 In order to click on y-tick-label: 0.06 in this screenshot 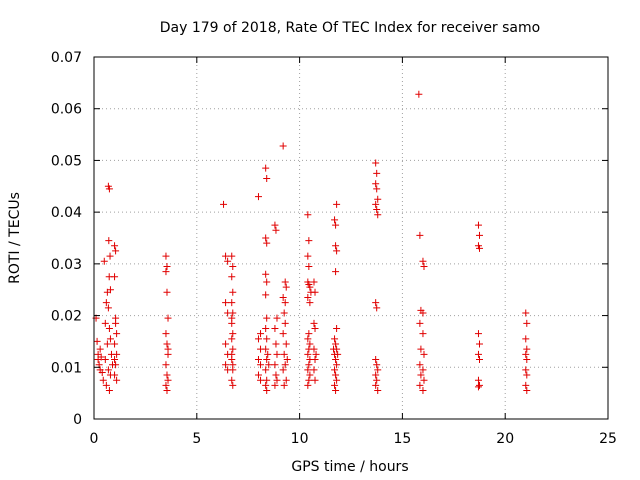, I will do `click(66, 110)`.